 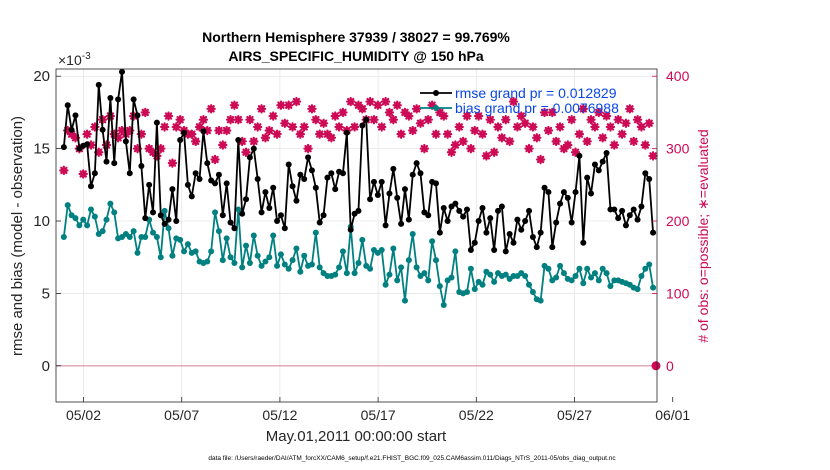 What do you see at coordinates (678, 293) in the screenshot?
I see `y-tick-label-right: 100` at bounding box center [678, 293].